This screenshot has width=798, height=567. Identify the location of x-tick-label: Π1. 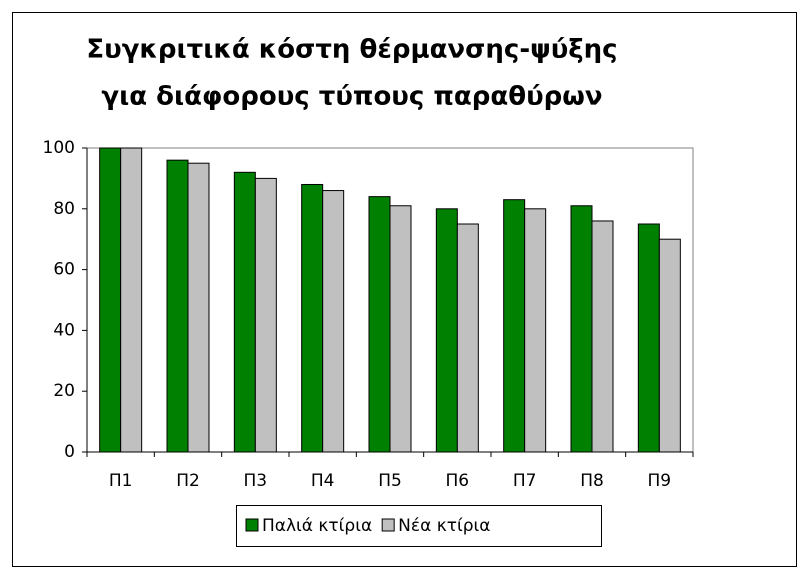
(121, 481).